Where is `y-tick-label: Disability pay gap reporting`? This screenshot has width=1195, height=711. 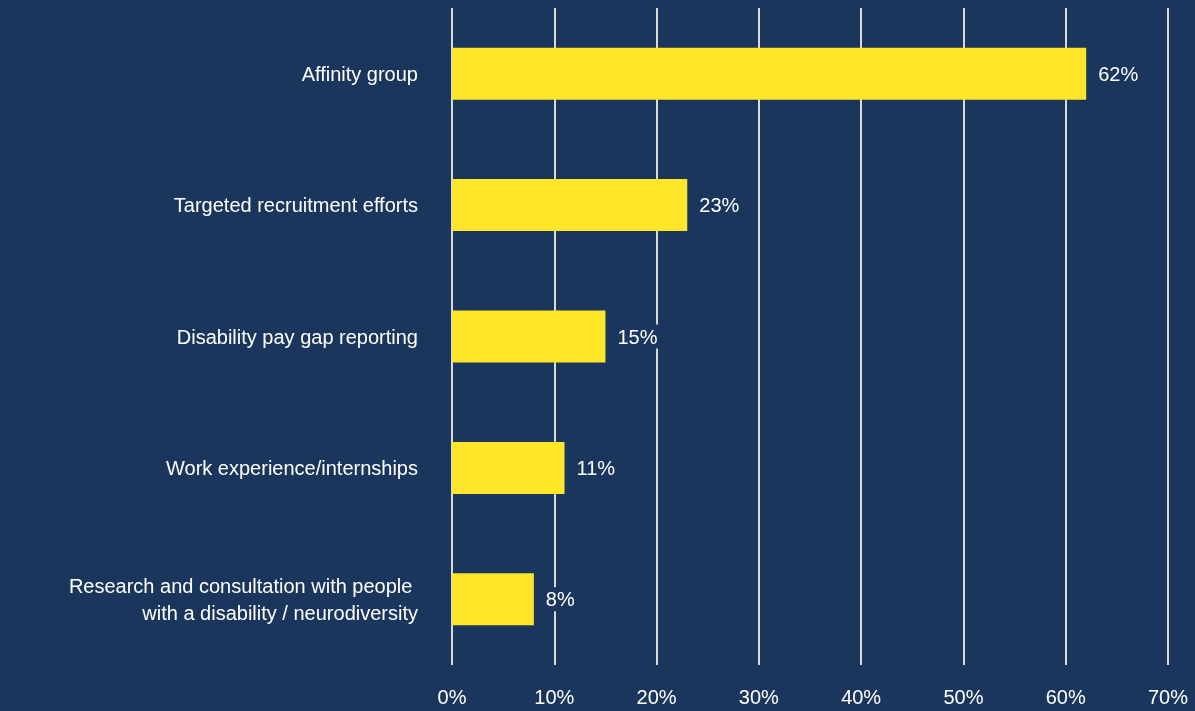 y-tick-label: Disability pay gap reporting is located at coordinates (297, 336).